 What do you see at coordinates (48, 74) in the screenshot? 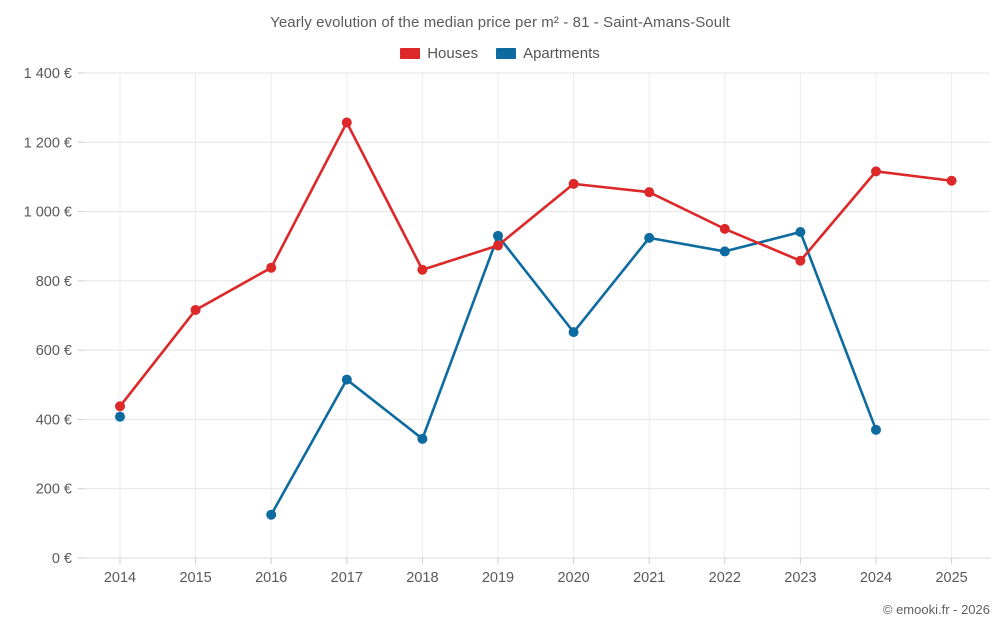
I see `y-axis-tick-label: 1 400 €` at bounding box center [48, 74].